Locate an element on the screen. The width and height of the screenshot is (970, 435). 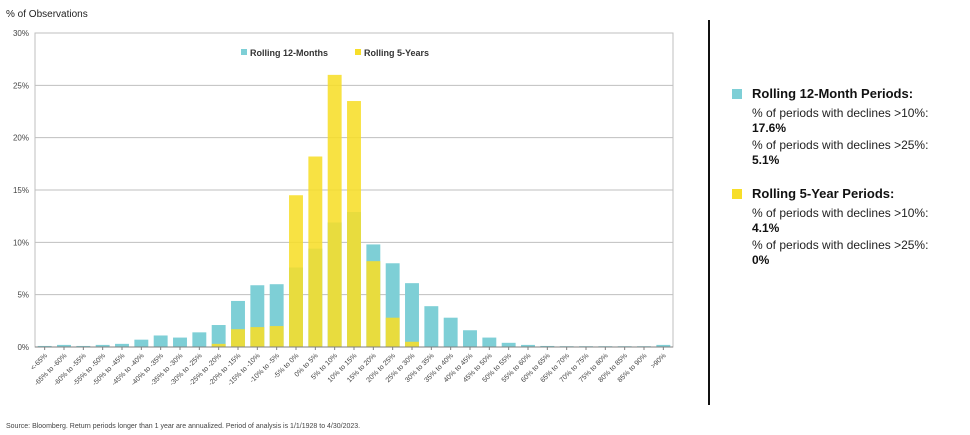
vertical-divider is located at coordinates (709, 212).